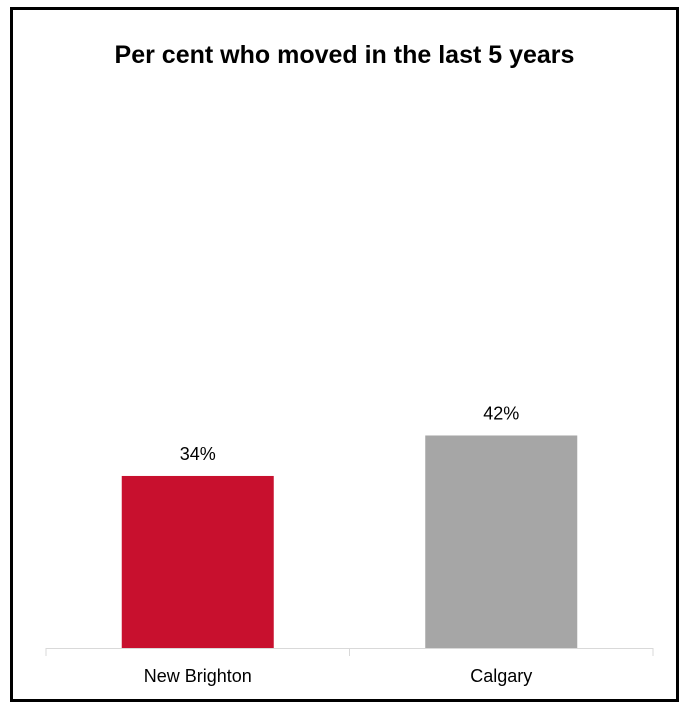 The height and width of the screenshot is (702, 687). Describe the element at coordinates (349, 652) in the screenshot. I see `x-axis` at that location.